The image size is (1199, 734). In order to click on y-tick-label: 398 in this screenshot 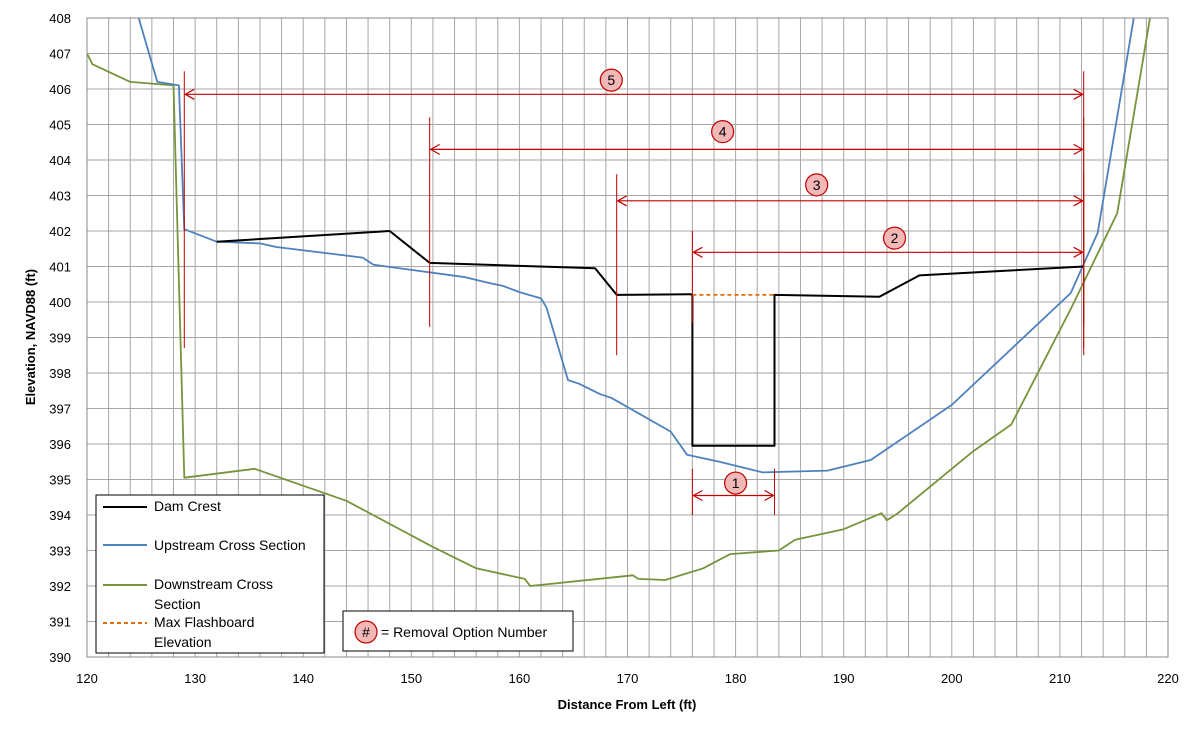, I will do `click(60, 373)`.